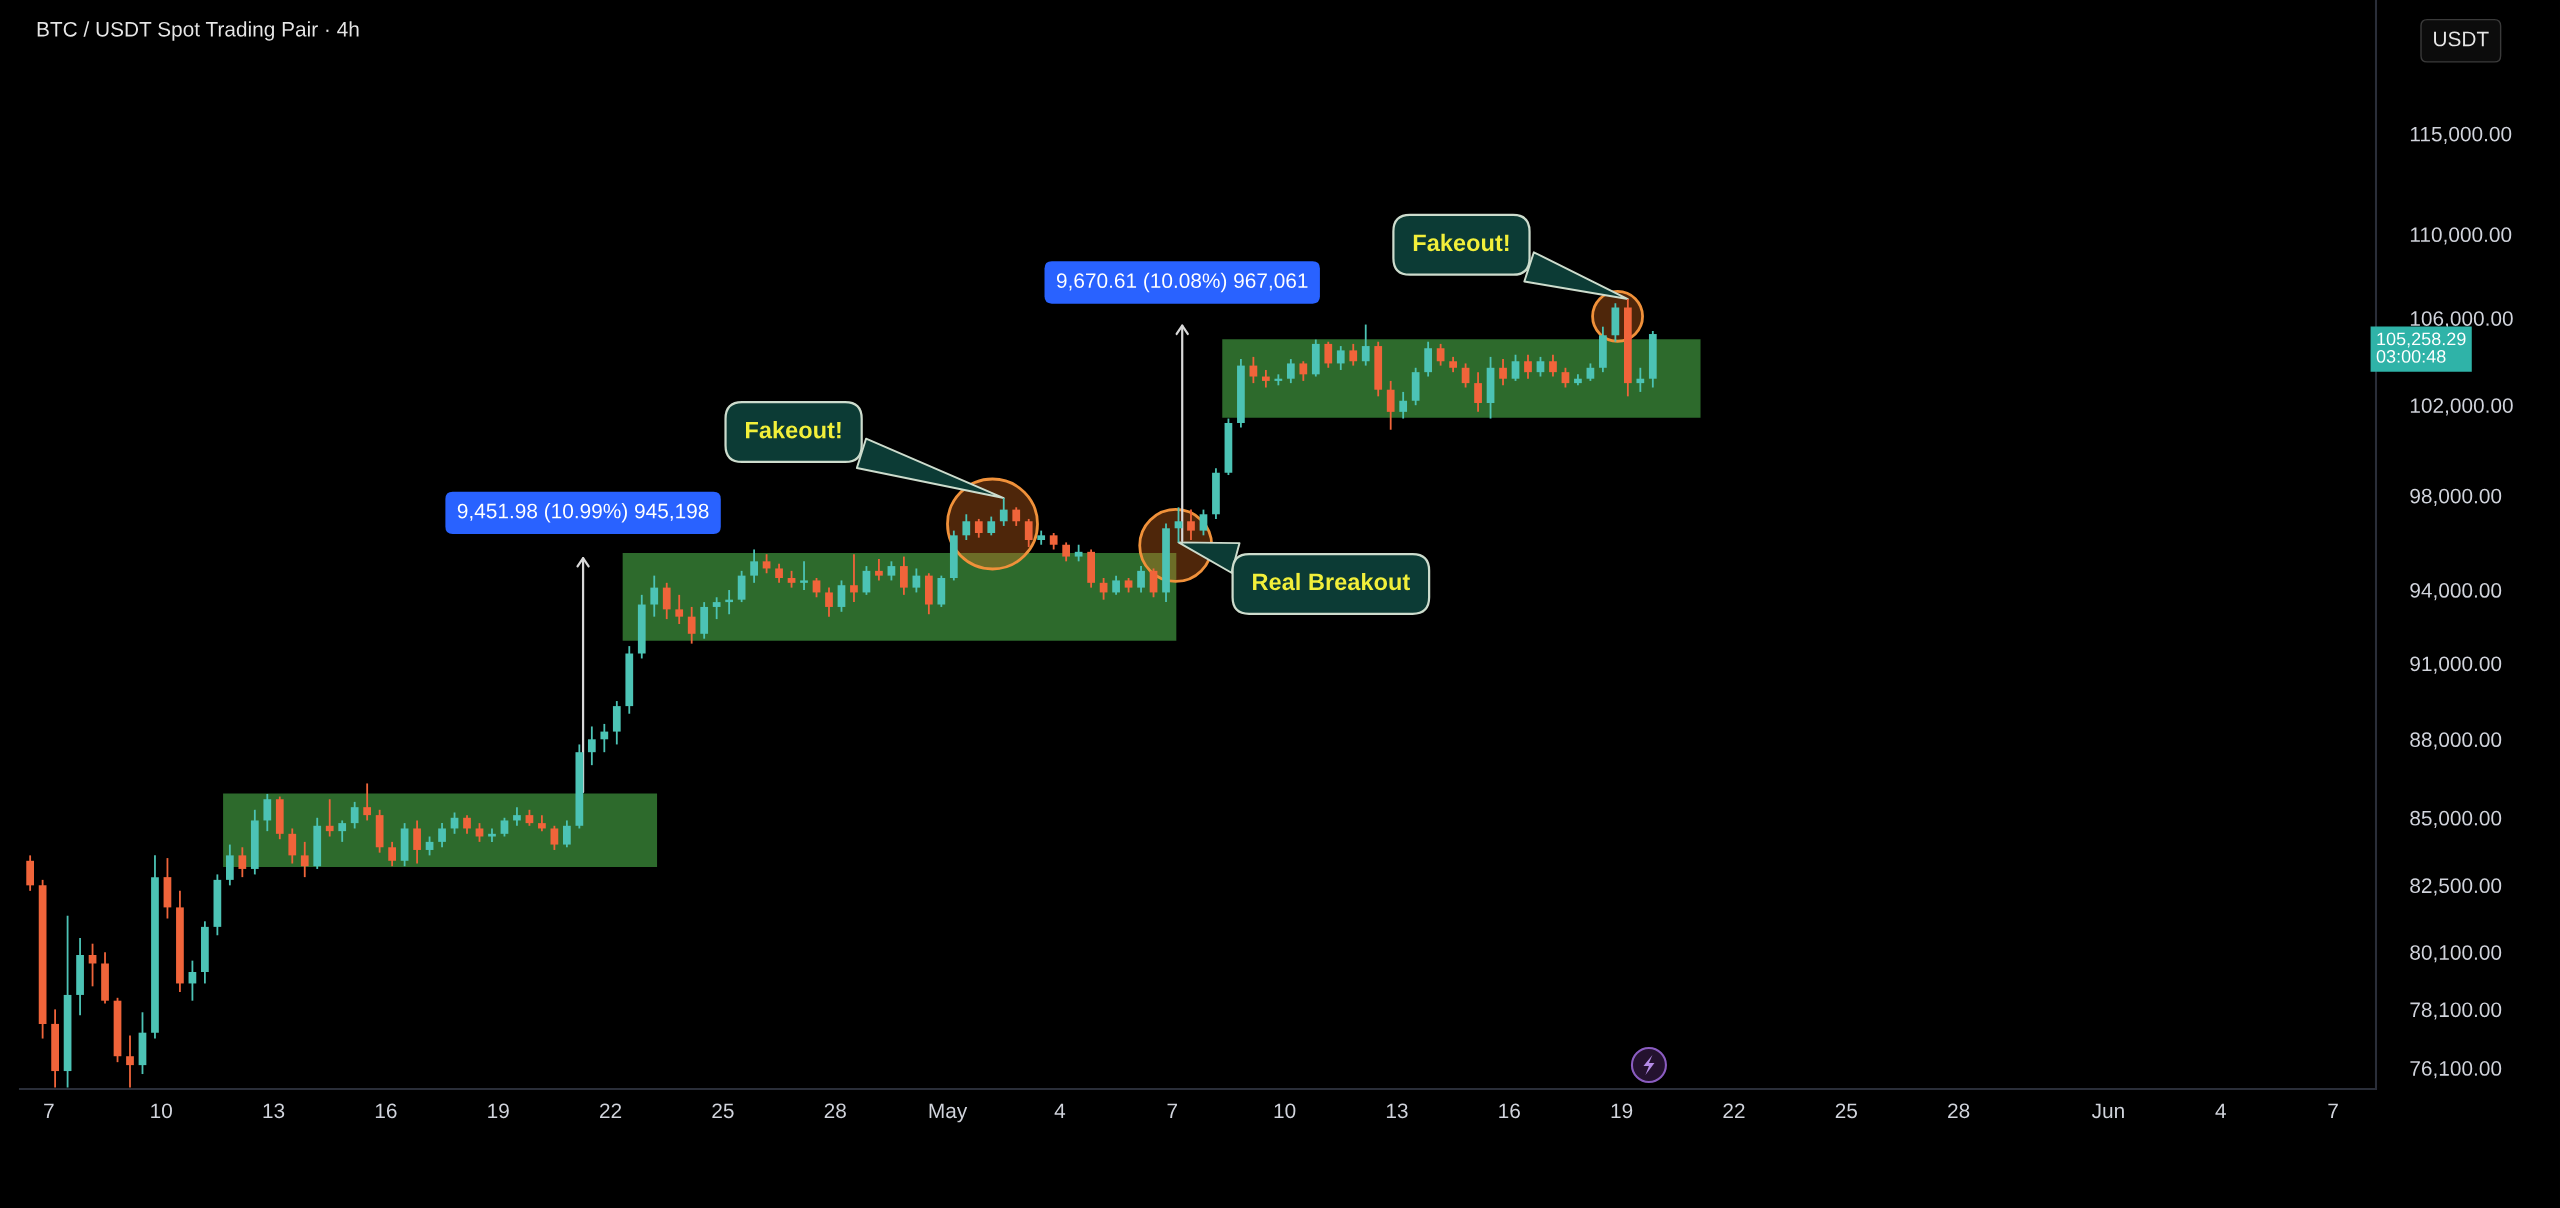  I want to click on x-tick-label: 16, so click(1509, 1111).